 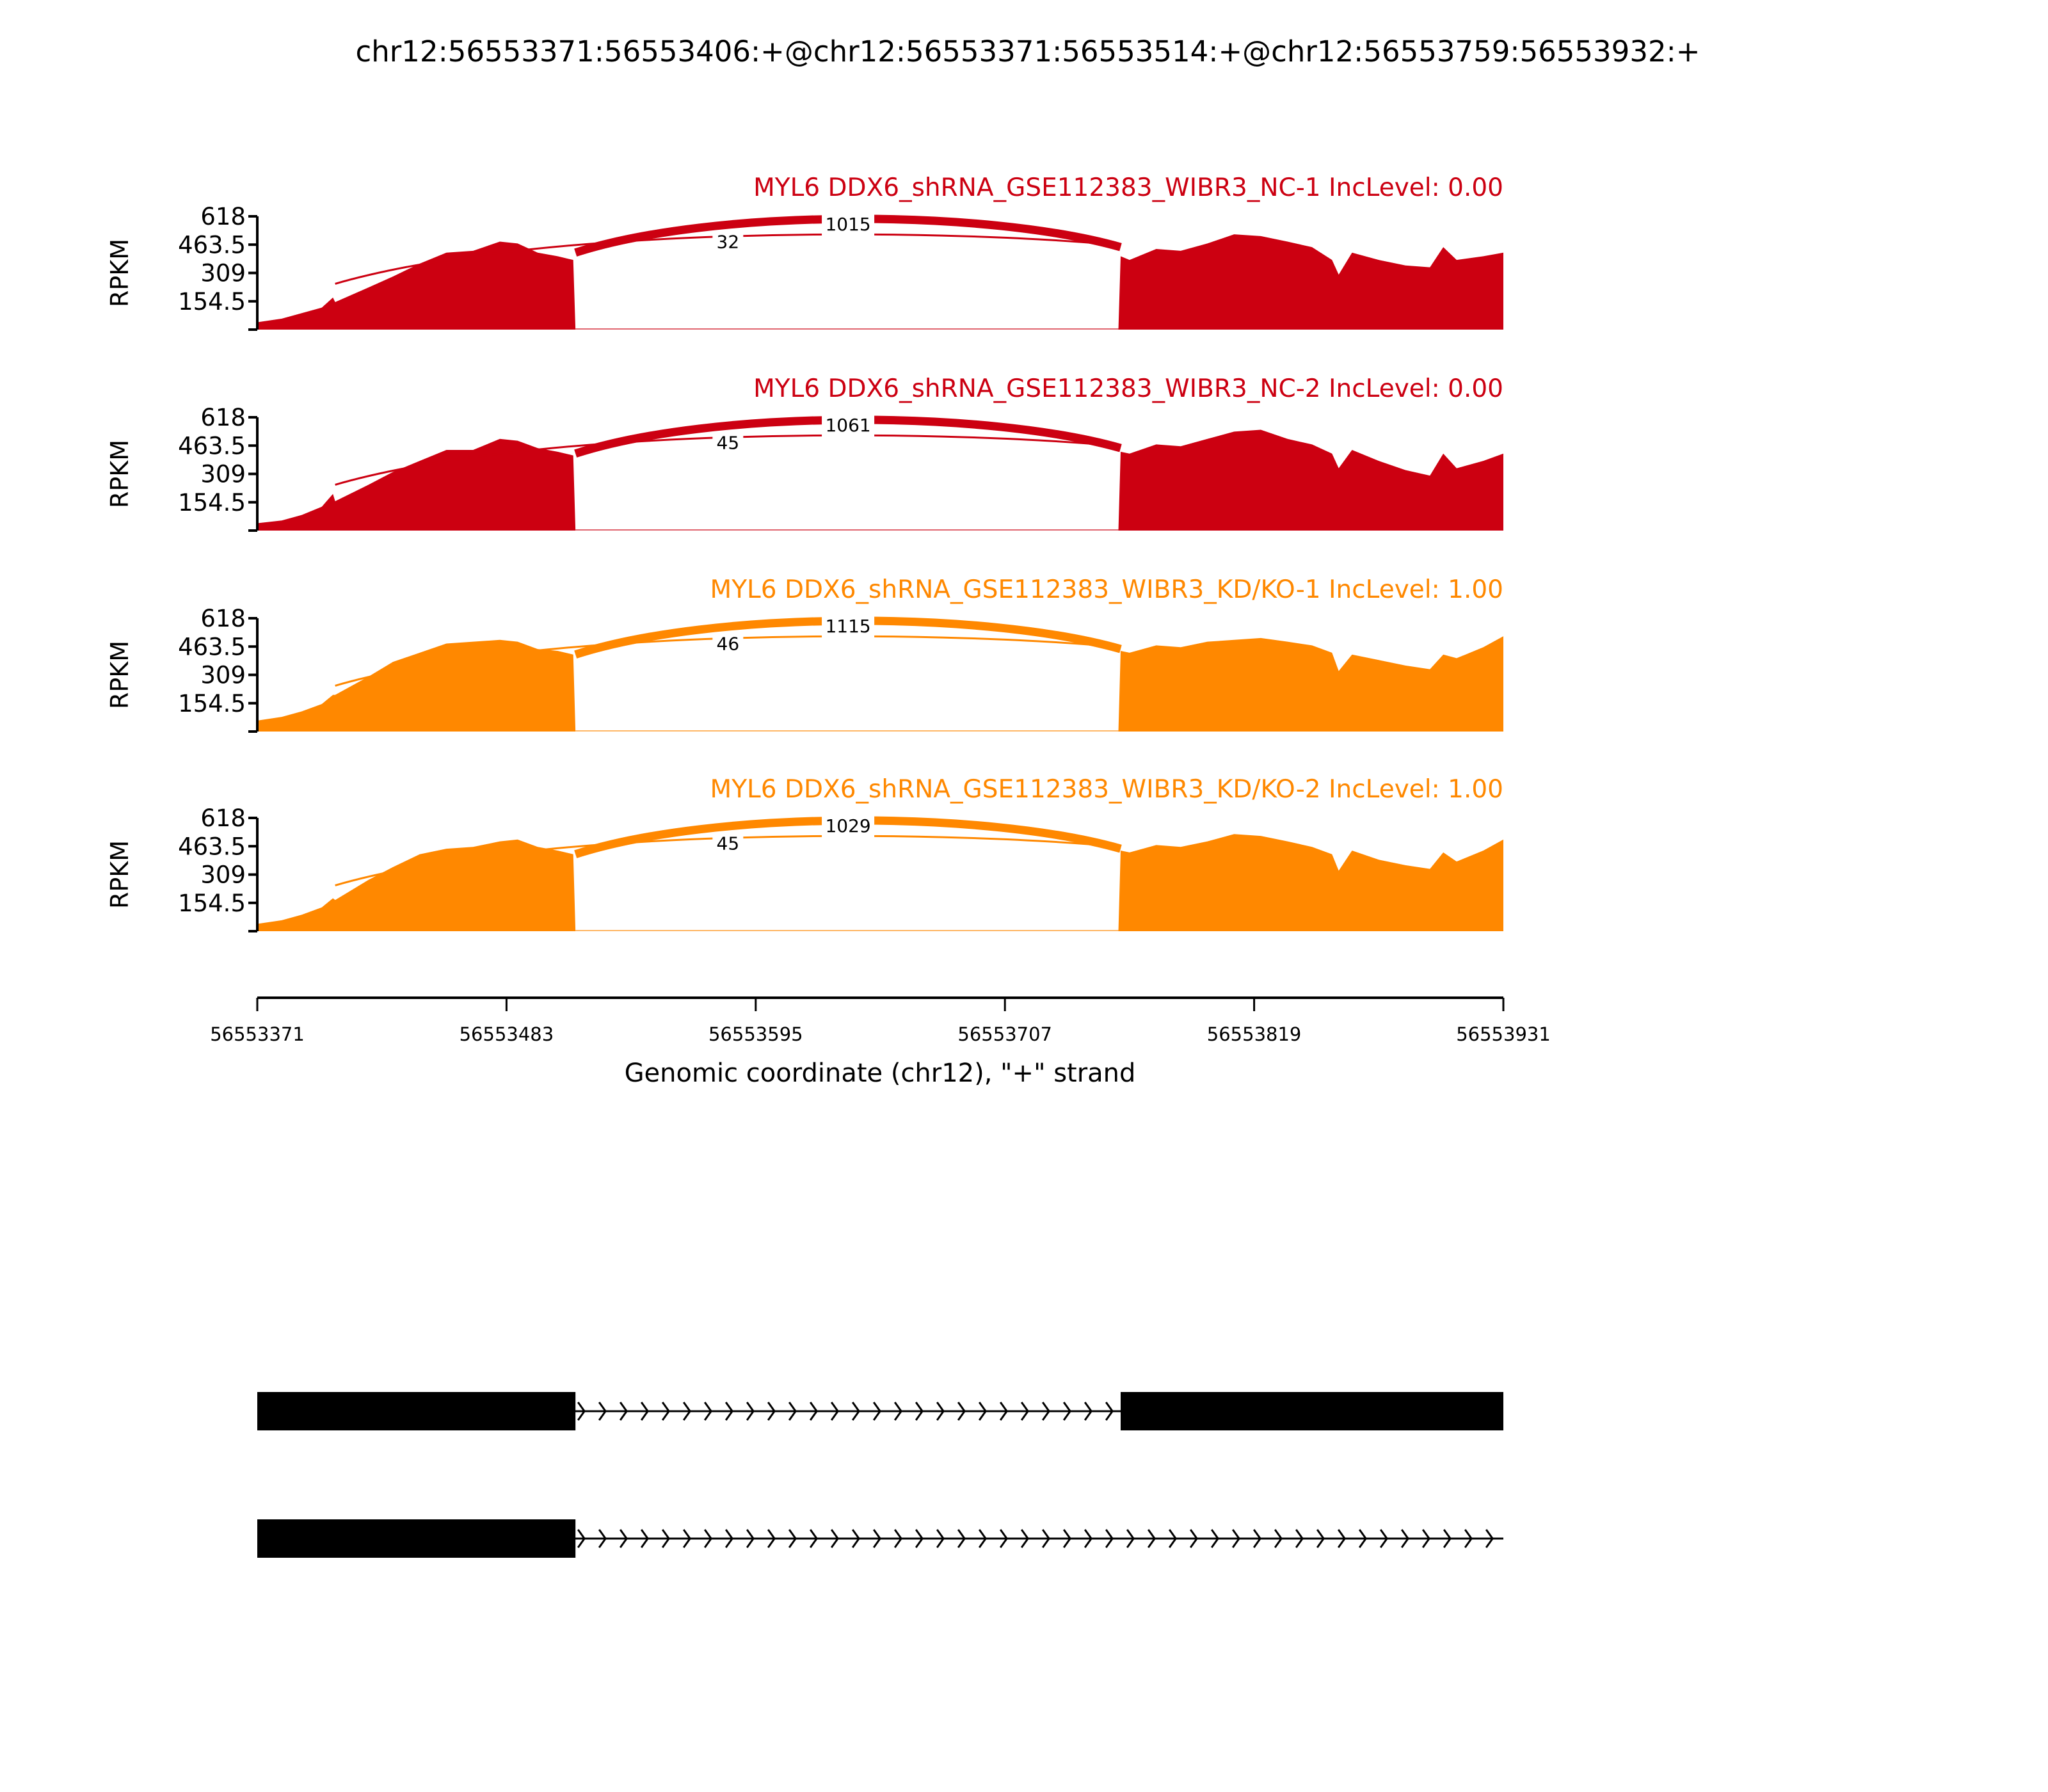 What do you see at coordinates (1503, 1034) in the screenshot?
I see `x-tick-label: 56553931` at bounding box center [1503, 1034].